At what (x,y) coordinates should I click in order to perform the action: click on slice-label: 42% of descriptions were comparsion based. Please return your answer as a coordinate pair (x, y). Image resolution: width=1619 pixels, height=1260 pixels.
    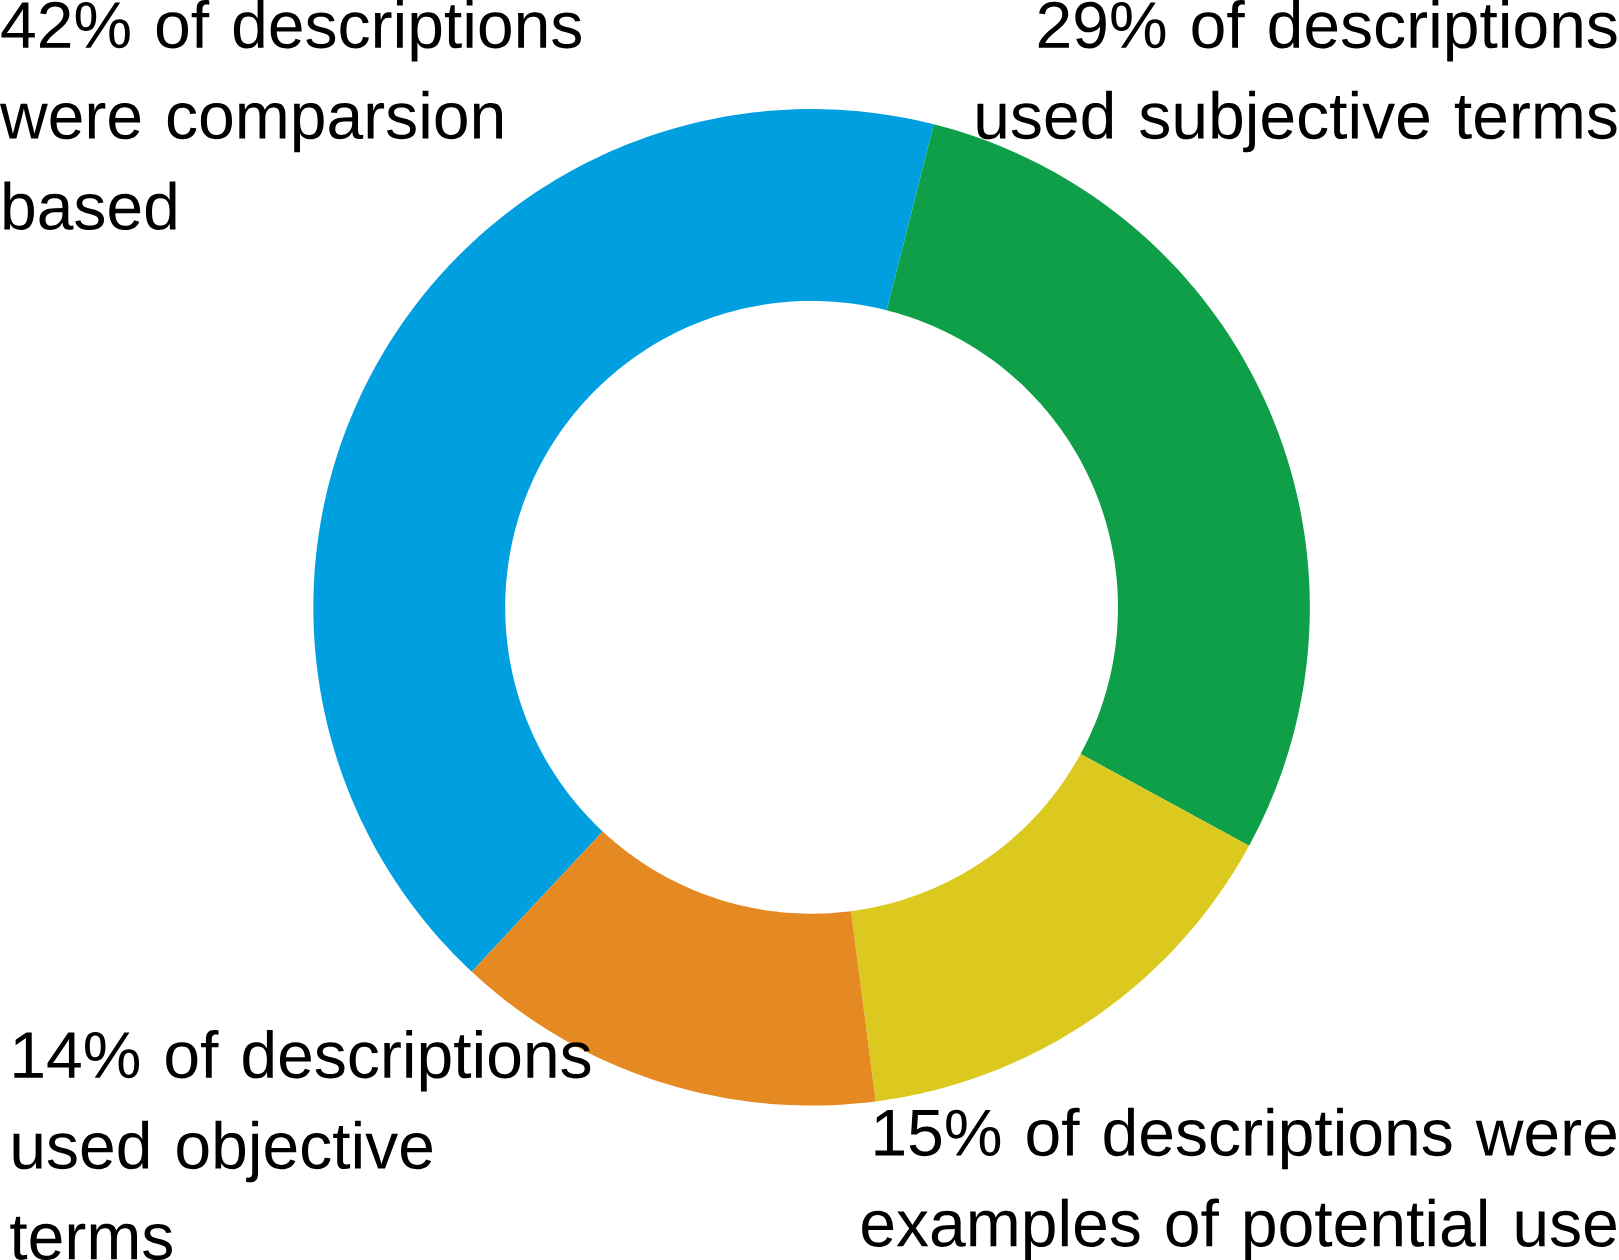
    Looking at the image, I should click on (290, 115).